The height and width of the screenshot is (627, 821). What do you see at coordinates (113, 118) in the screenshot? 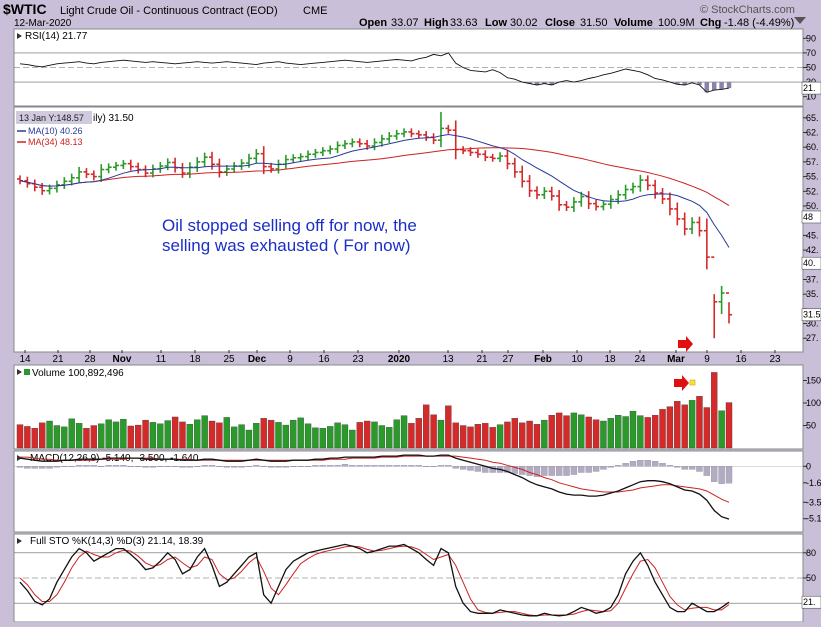
I see `price-legend-suffix: ily) 31.50` at bounding box center [113, 118].